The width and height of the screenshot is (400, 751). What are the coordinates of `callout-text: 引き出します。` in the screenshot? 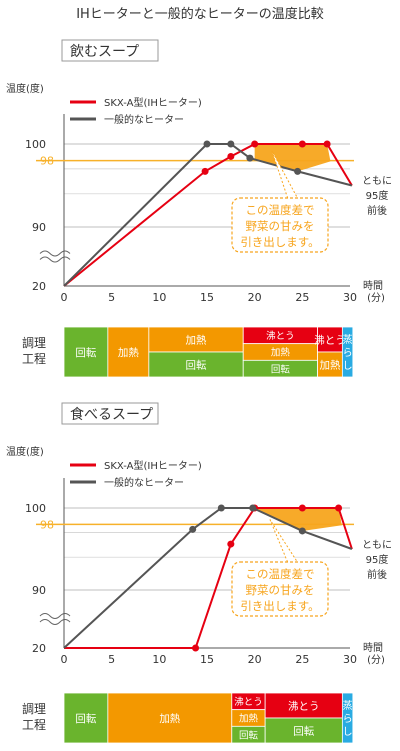 It's located at (279, 606).